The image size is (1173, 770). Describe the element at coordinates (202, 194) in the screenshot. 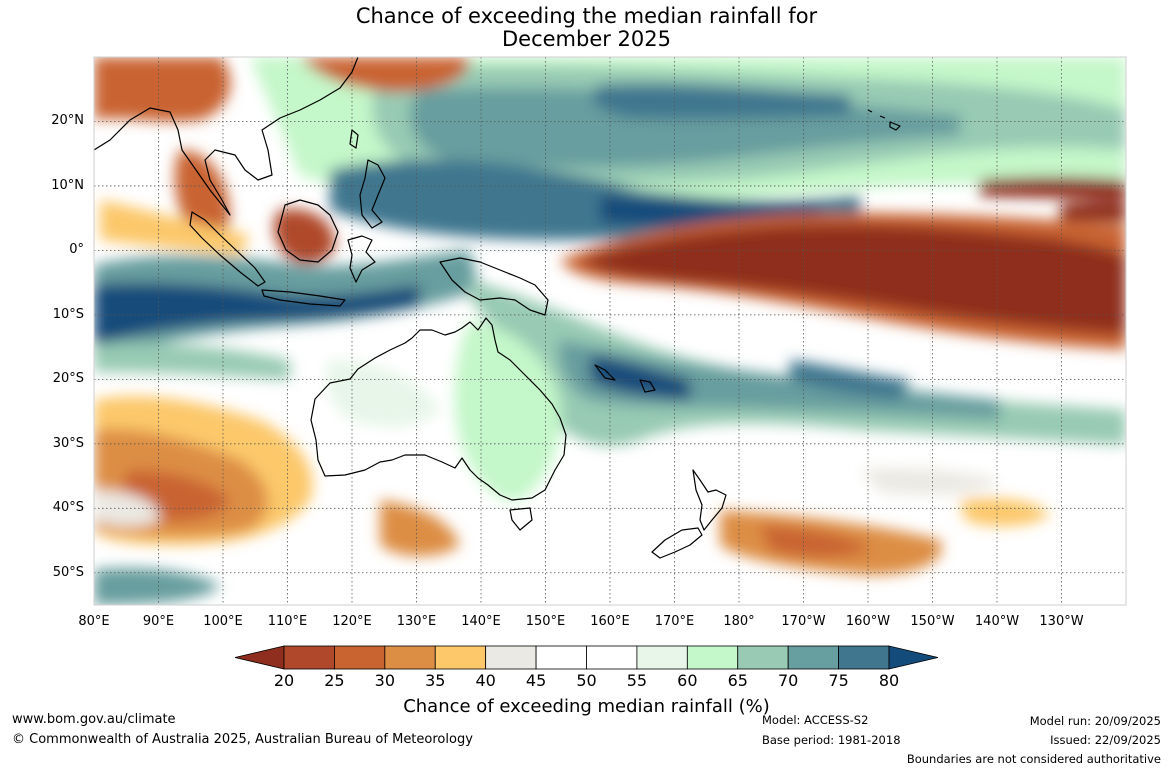

I see `field-indochina-dry` at that location.